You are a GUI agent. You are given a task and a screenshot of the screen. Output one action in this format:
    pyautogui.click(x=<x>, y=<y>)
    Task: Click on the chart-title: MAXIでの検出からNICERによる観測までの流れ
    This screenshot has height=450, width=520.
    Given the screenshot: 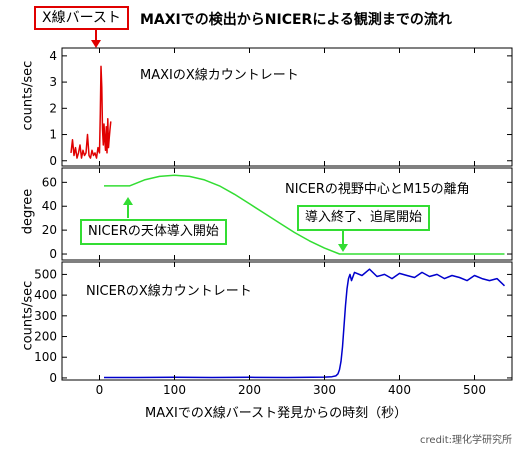 What is the action you would take?
    pyautogui.click(x=296, y=20)
    